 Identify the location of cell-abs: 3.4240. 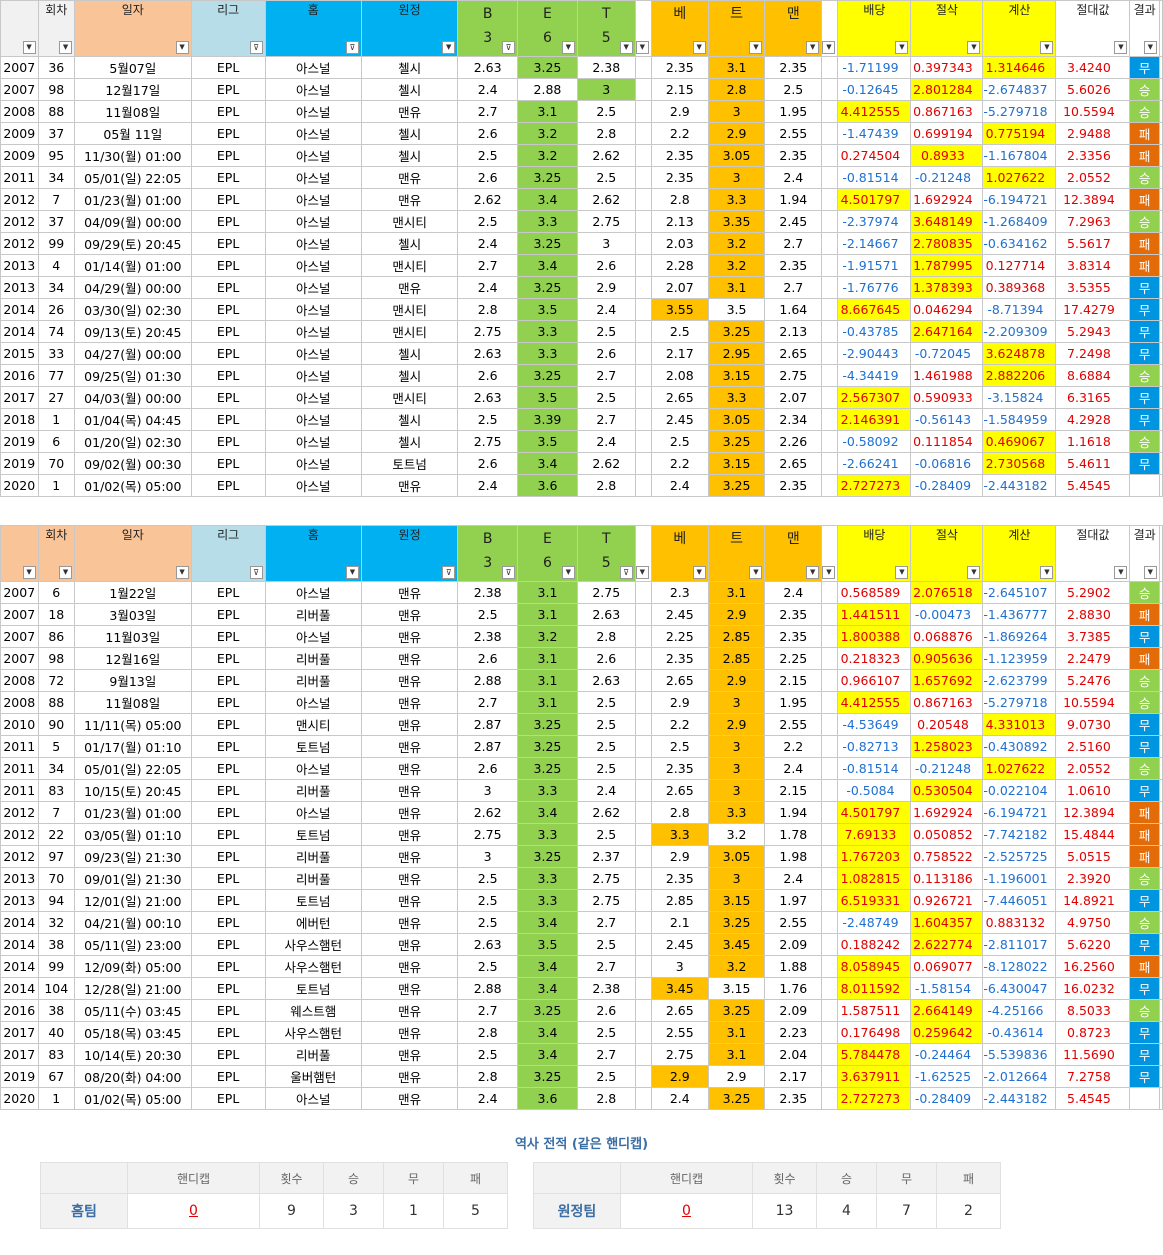
(1093, 67).